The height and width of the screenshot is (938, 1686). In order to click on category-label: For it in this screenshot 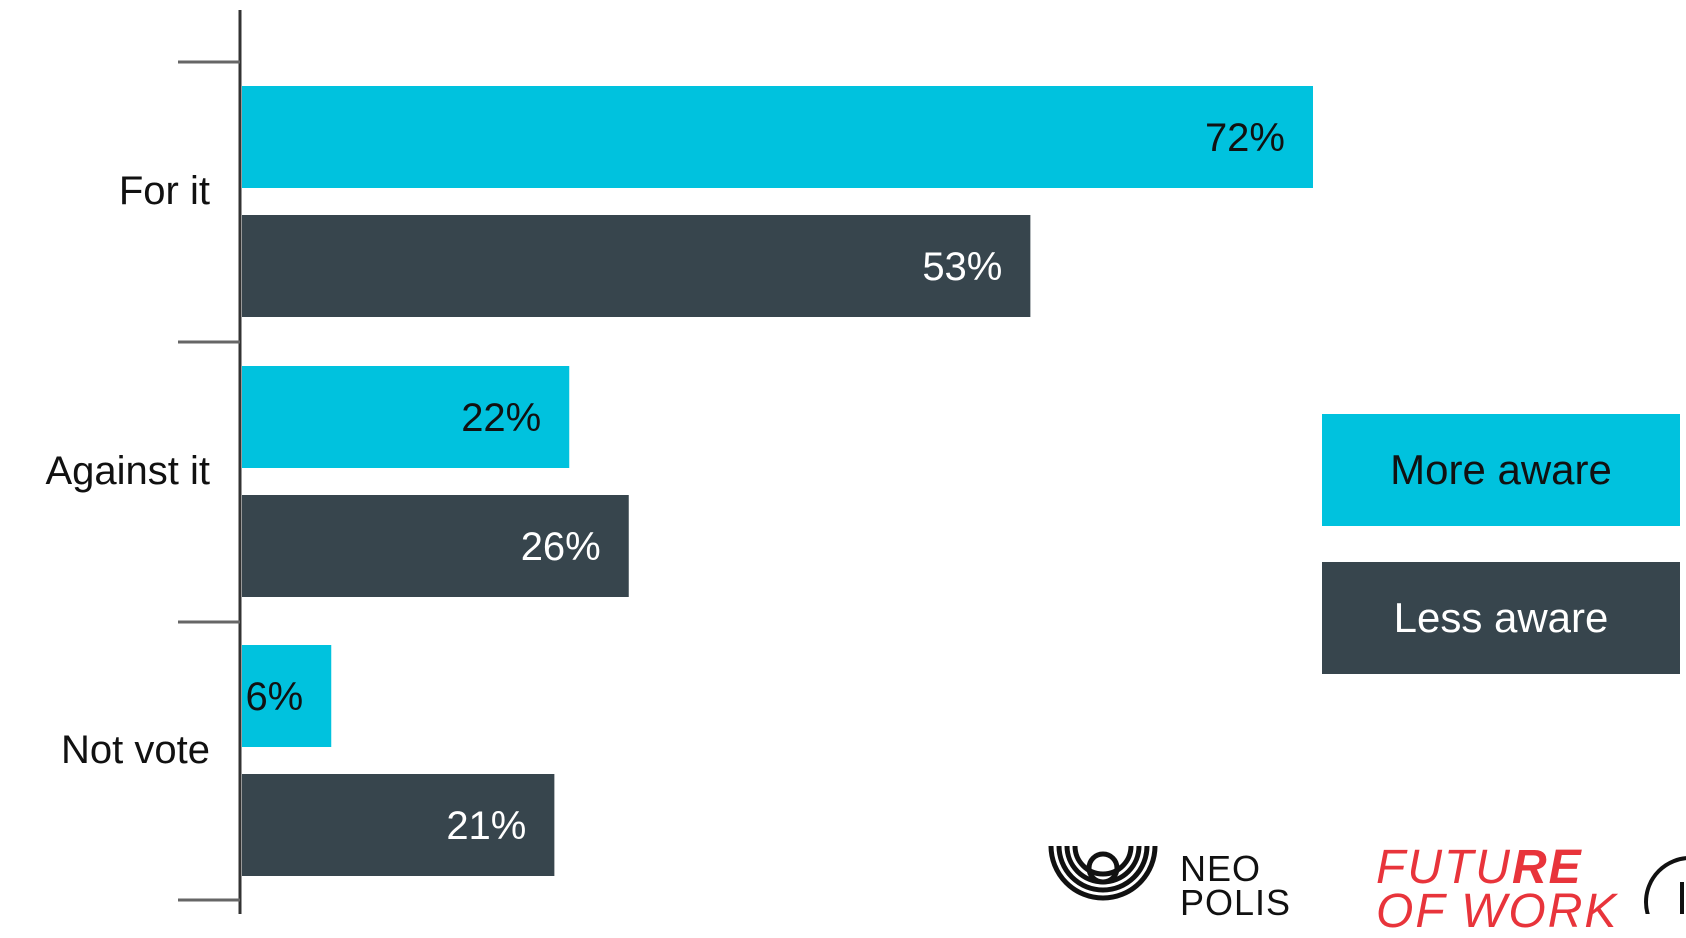, I will do `click(164, 191)`.